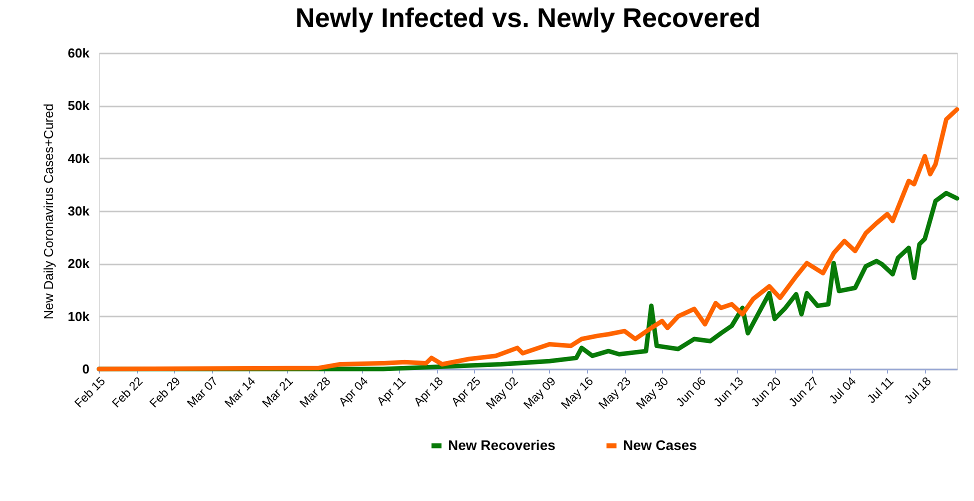  Describe the element at coordinates (127, 392) in the screenshot. I see `x-tick-label: Feb 22` at that location.